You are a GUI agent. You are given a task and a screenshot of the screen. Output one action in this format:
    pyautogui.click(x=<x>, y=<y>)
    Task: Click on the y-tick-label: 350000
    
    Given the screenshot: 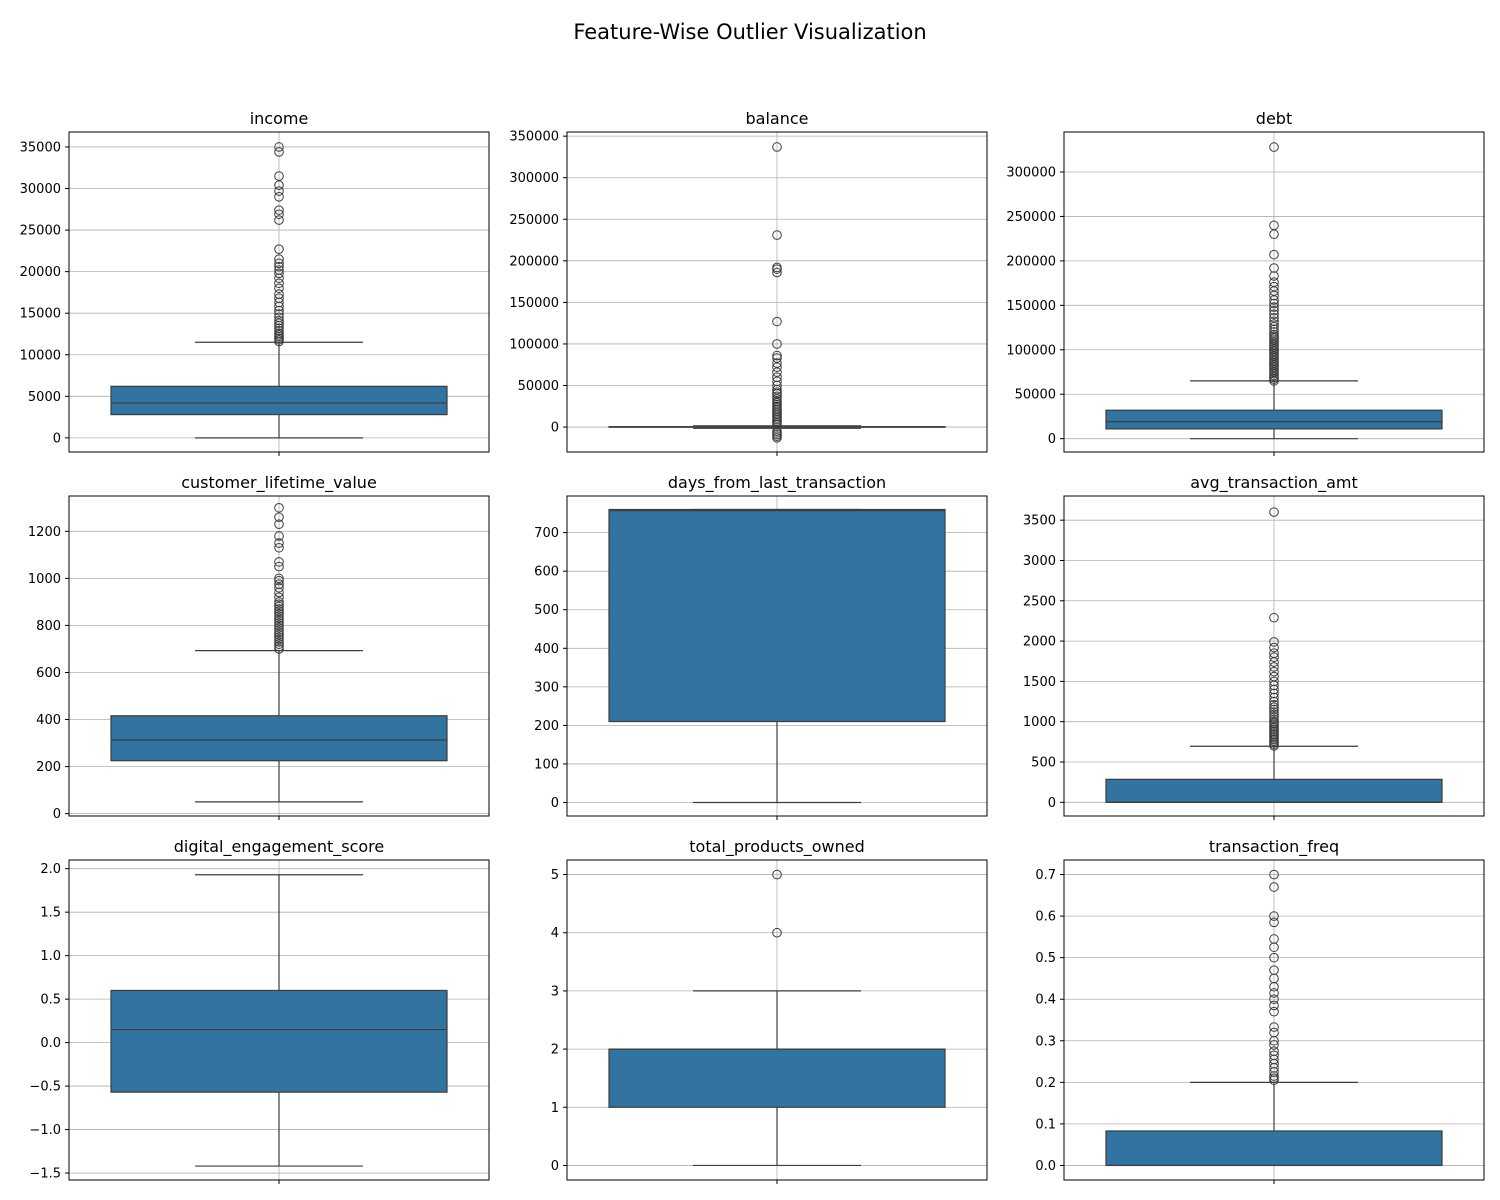 What is the action you would take?
    pyautogui.click(x=534, y=137)
    